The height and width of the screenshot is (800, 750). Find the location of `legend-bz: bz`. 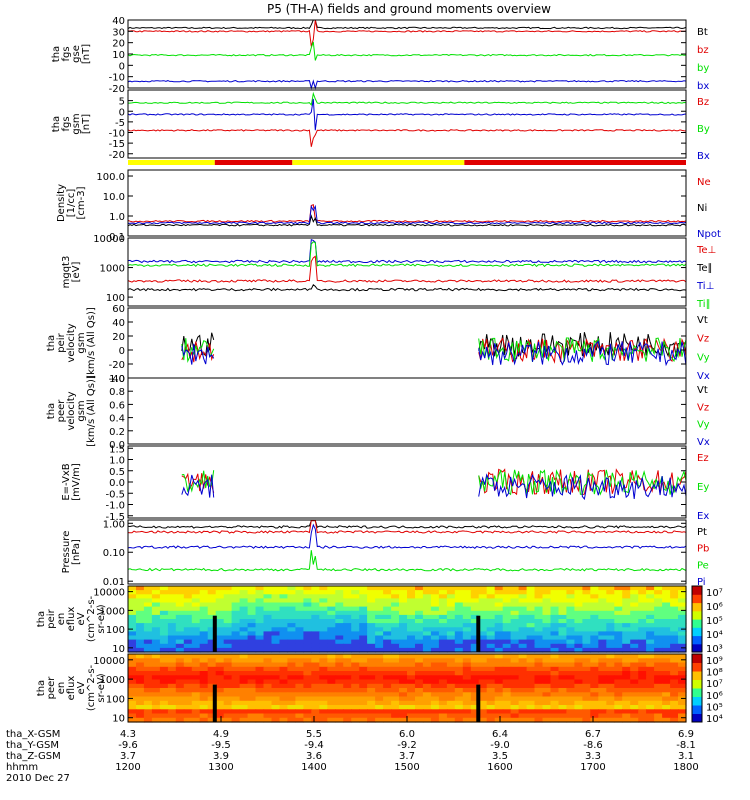

legend-bz: bz is located at coordinates (703, 50).